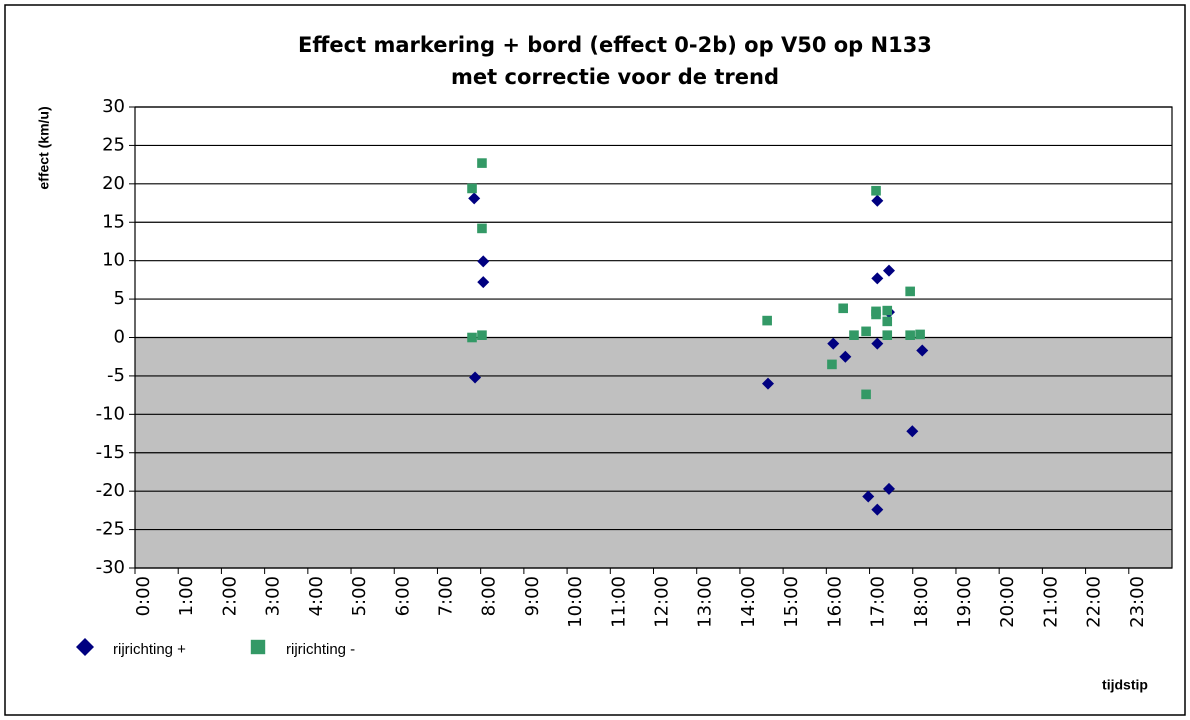 Image resolution: width=1190 pixels, height=720 pixels. Describe the element at coordinates (359, 596) in the screenshot. I see `x-tick-label: 5:00` at that location.